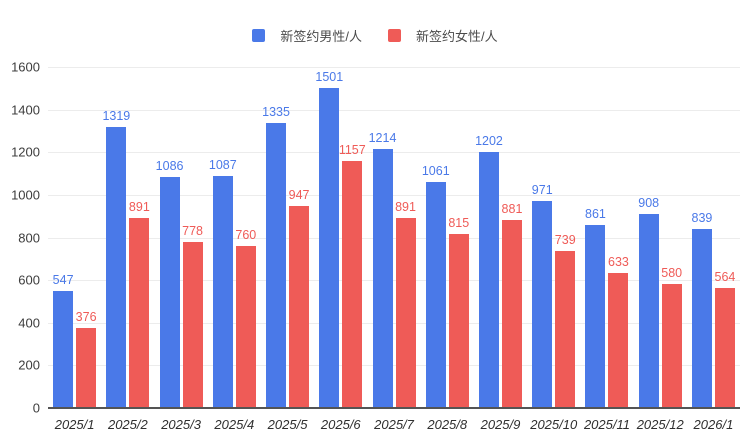 The width and height of the screenshot is (750, 439). Describe the element at coordinates (595, 213) in the screenshot. I see `bar-value-label: 861` at that location.